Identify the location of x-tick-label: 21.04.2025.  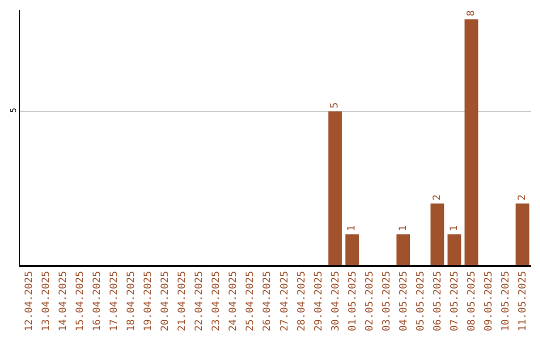
(182, 301).